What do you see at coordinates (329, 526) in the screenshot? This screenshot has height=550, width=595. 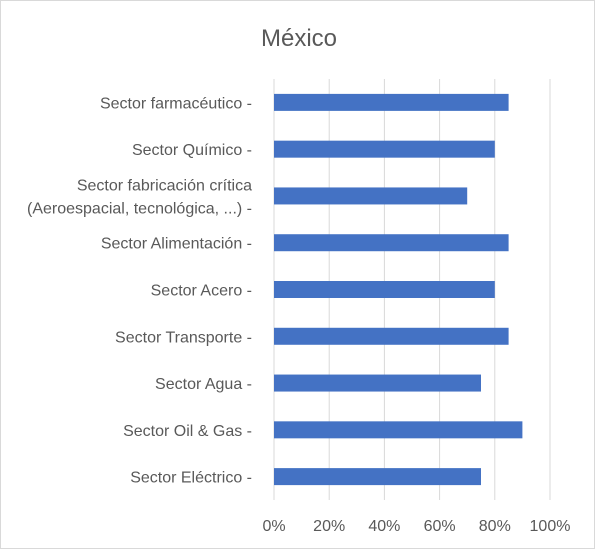 I see `x-tick-label: 20%` at bounding box center [329, 526].